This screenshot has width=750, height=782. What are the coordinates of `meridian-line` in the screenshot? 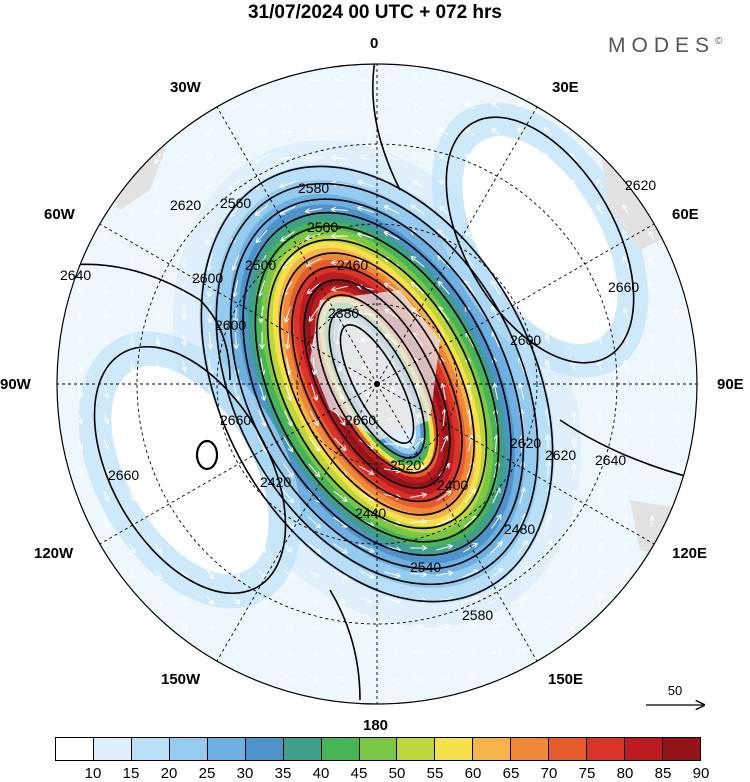 It's located at (297, 522).